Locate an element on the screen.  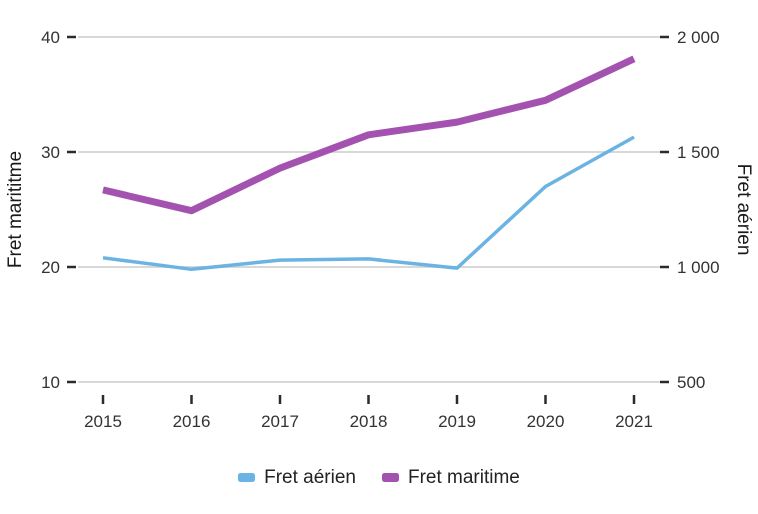
right-axis-tick-label: 1 000 is located at coordinates (698, 267).